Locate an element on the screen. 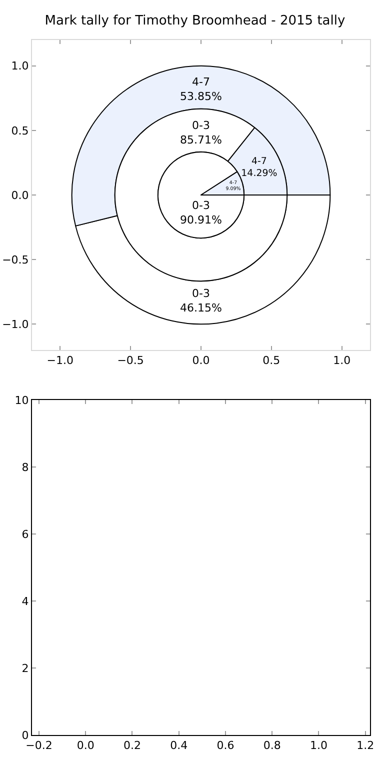  data-label: 85.71% is located at coordinates (201, 140).